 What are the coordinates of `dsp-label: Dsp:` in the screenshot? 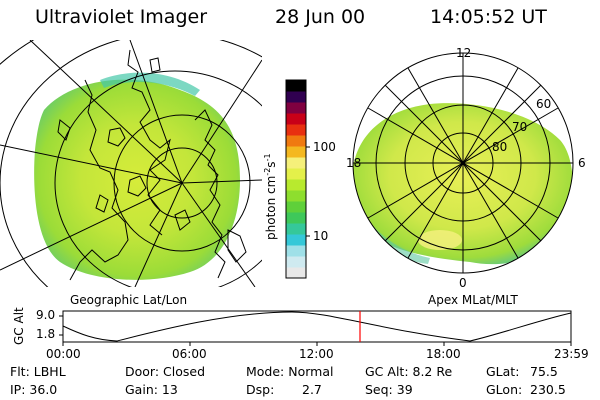 It's located at (260, 389).